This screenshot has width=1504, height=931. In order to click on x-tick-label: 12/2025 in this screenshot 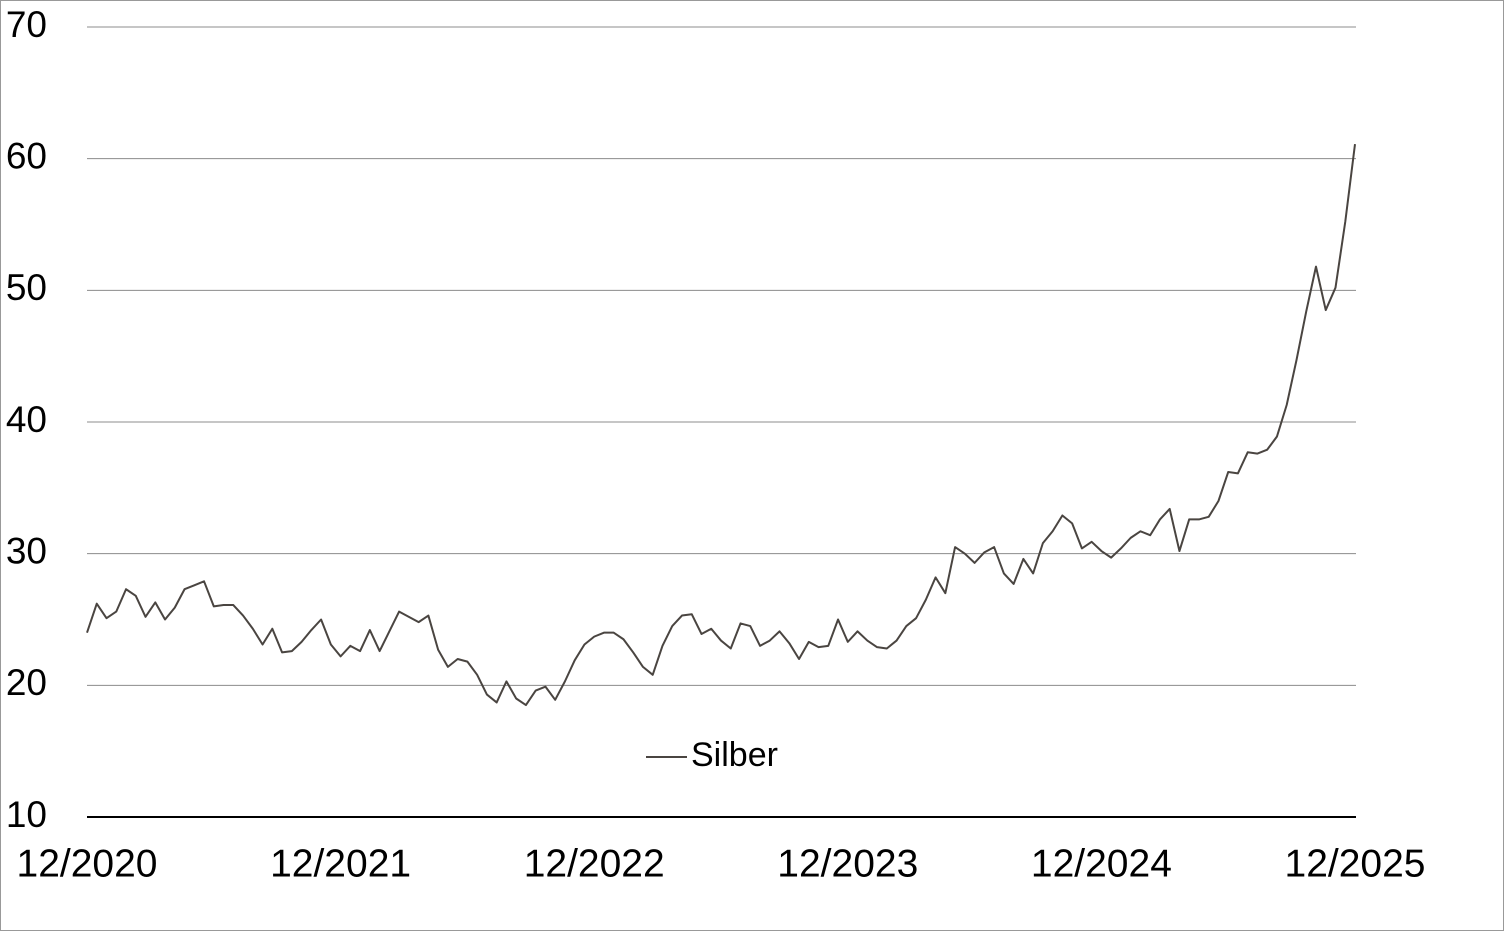, I will do `click(1355, 863)`.